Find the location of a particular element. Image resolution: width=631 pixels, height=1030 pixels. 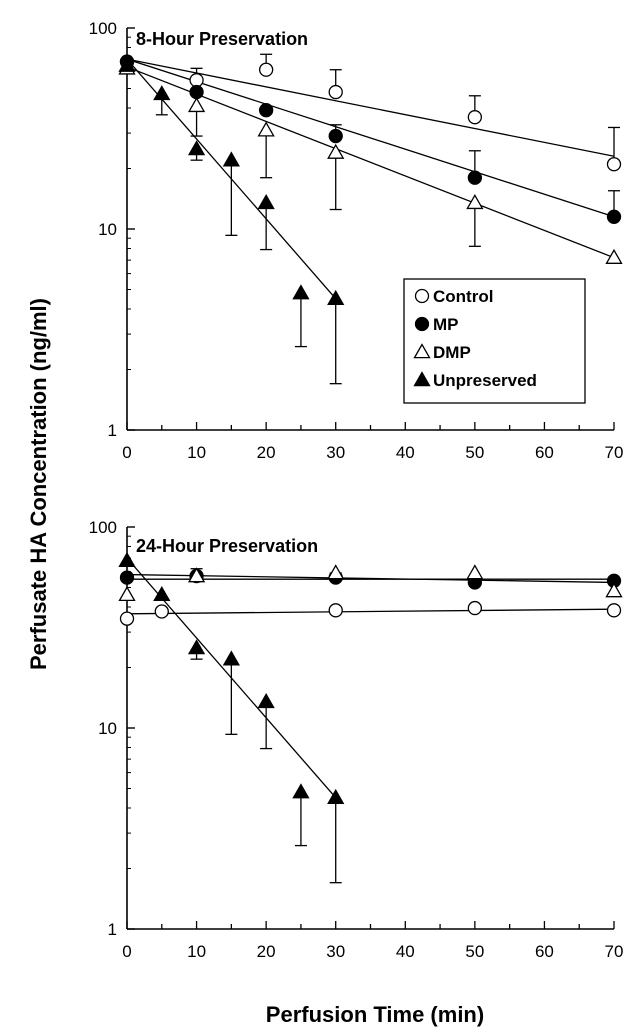

legend-marker-unpreserved is located at coordinates (422, 379).